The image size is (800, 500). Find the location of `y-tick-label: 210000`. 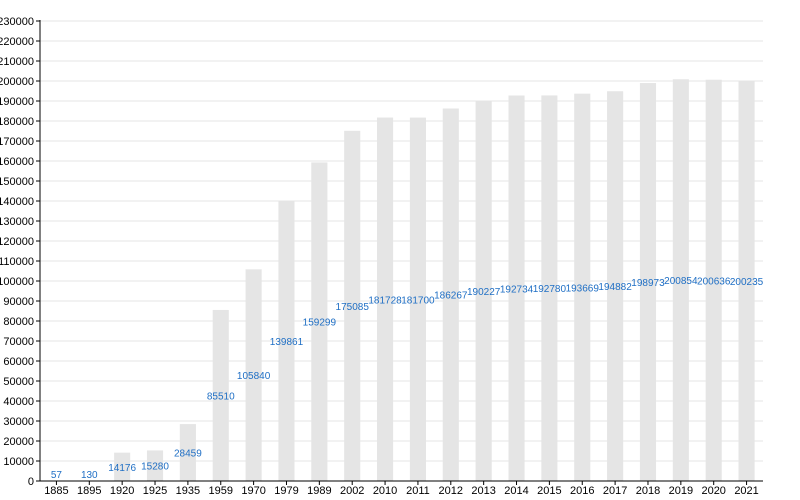

y-tick-label: 210000 is located at coordinates (17, 62).